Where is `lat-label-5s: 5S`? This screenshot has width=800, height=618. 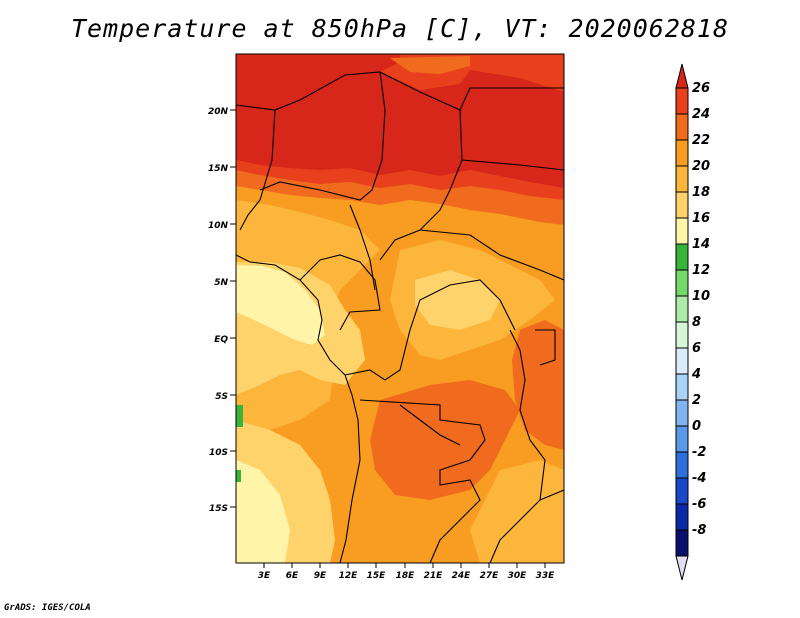
lat-label-5s: 5S is located at coordinates (221, 397).